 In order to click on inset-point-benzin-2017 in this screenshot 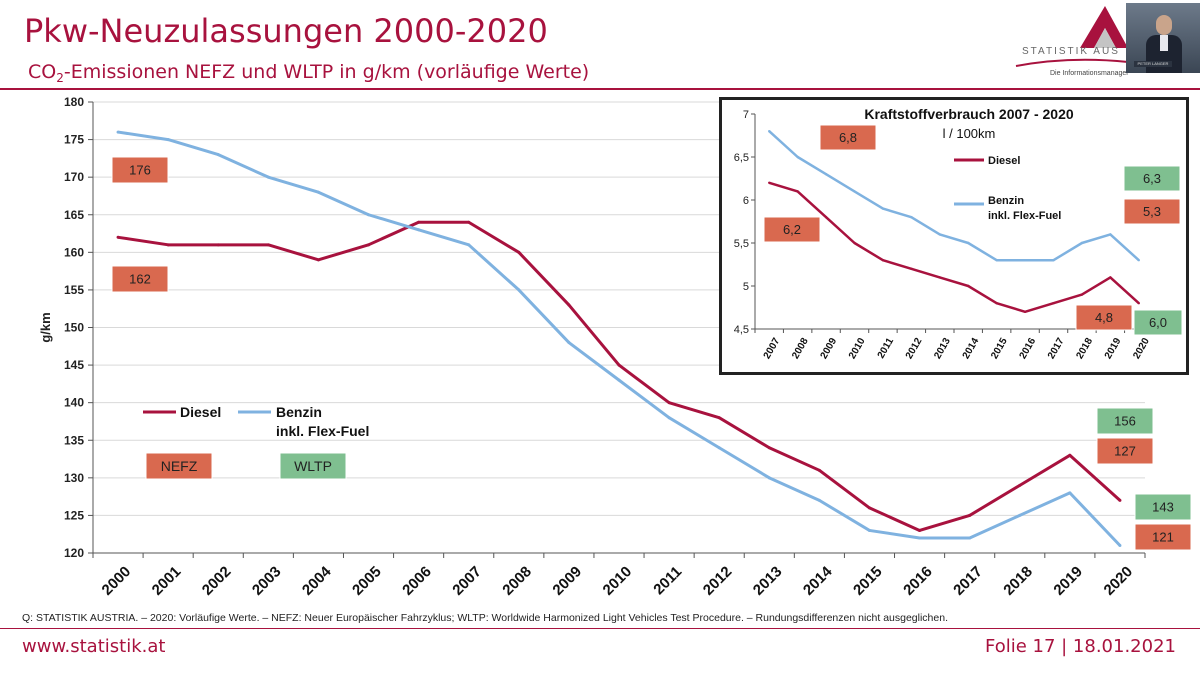, I will do `click(1053, 260)`.